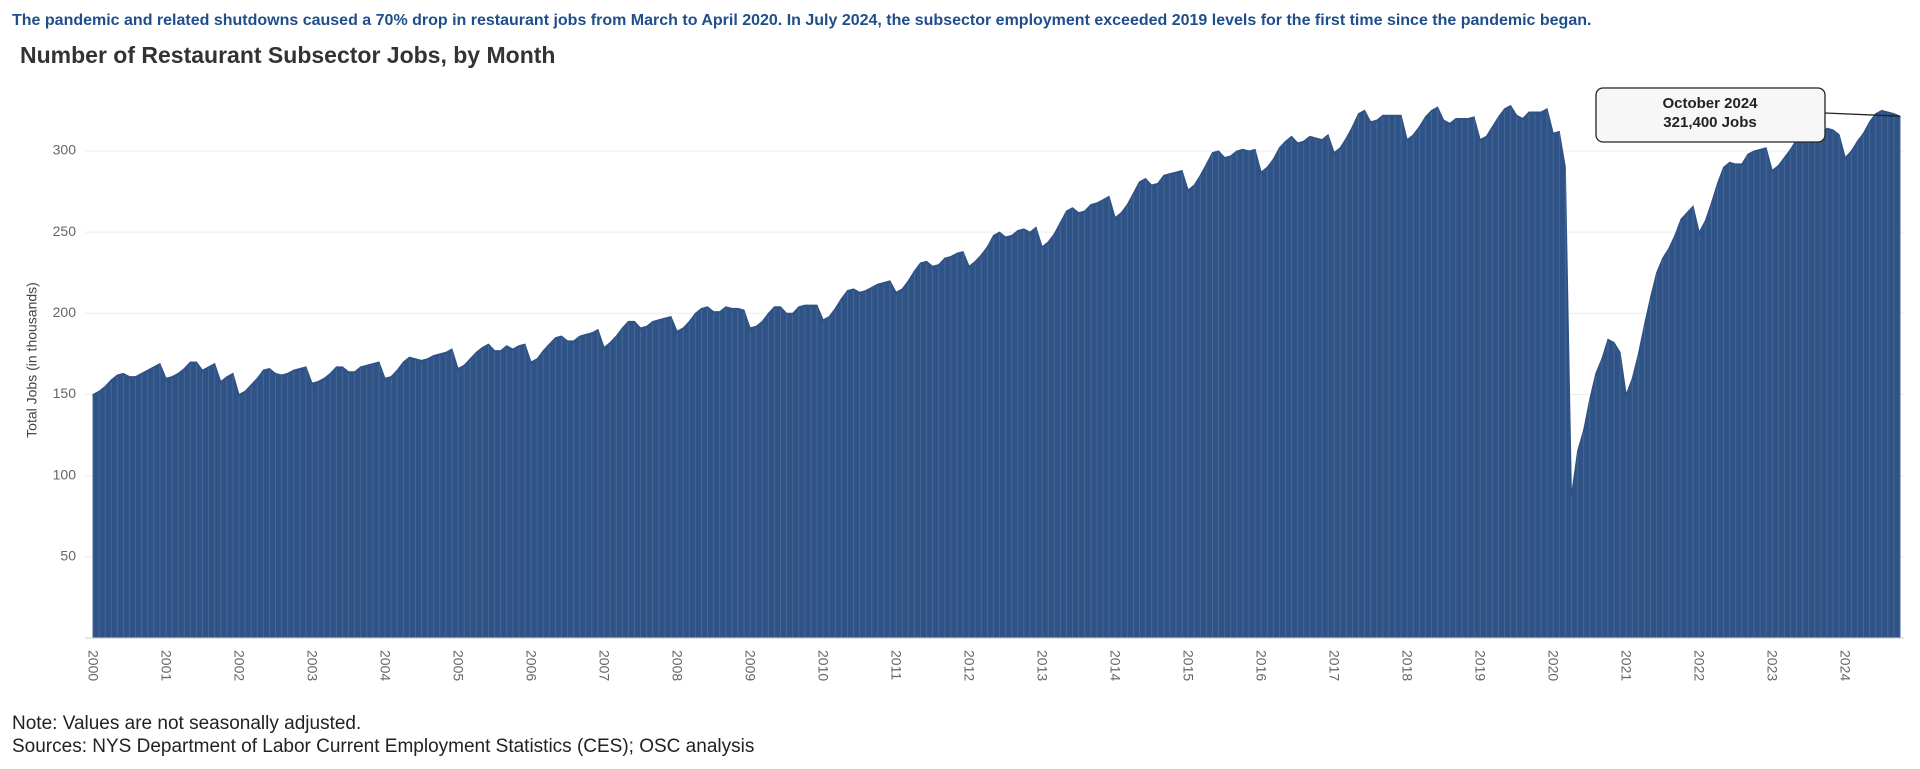  What do you see at coordinates (312, 665) in the screenshot?
I see `x-tick-label: 2003` at bounding box center [312, 665].